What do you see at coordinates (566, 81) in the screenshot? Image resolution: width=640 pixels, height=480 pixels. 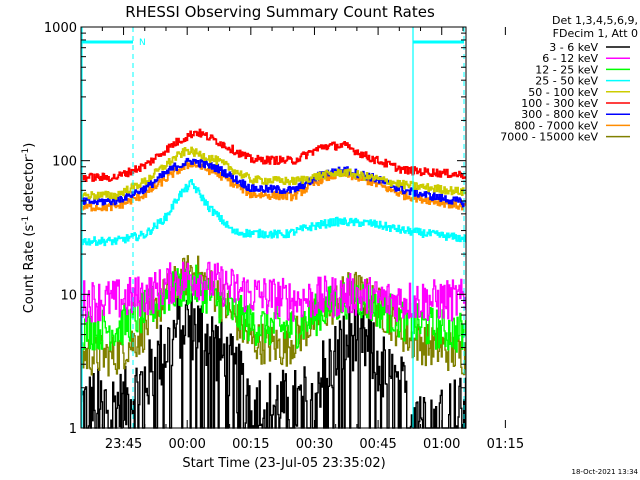 I see `legend-label: 25 - 50 keV` at bounding box center [566, 81].